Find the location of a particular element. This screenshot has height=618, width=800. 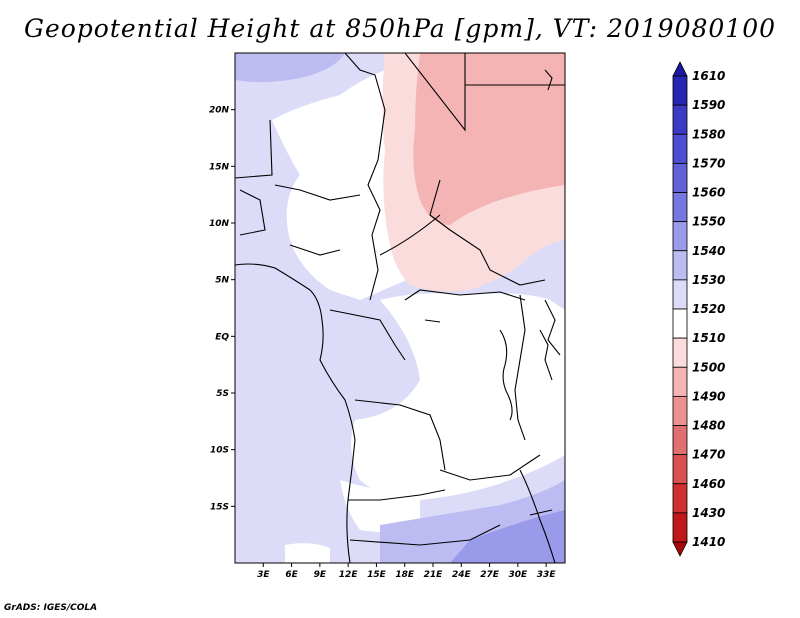

colorbar-level-label: 1590 is located at coordinates (708, 105).